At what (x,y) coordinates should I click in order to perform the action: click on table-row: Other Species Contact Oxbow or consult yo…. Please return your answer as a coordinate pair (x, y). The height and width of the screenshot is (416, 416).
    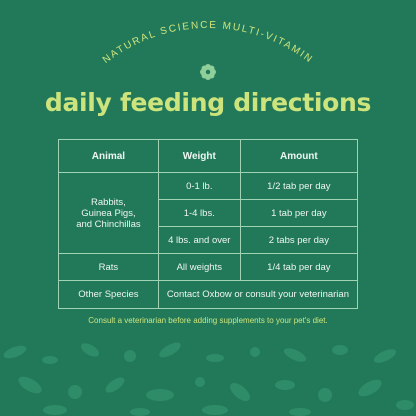
    Looking at the image, I should click on (208, 294).